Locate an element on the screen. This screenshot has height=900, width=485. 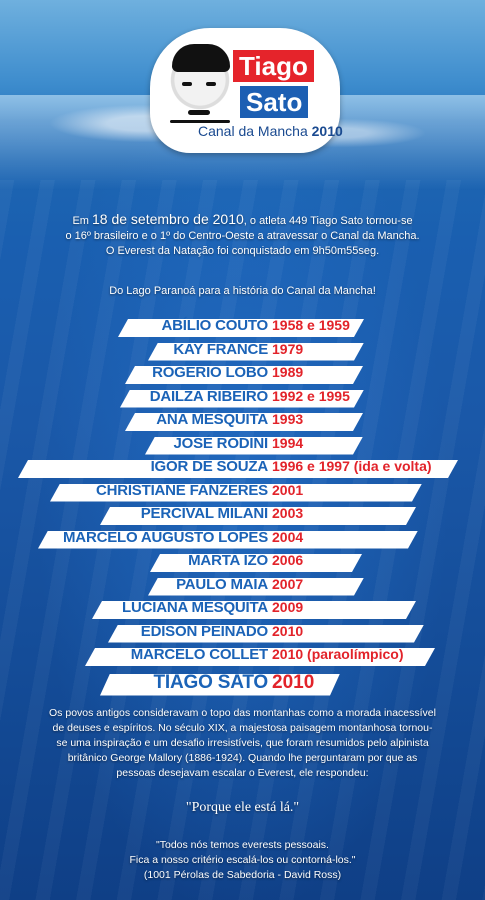
intro-line1-rest: , o atleta 449 Tiago Sato tornou-se is located at coordinates (328, 221).